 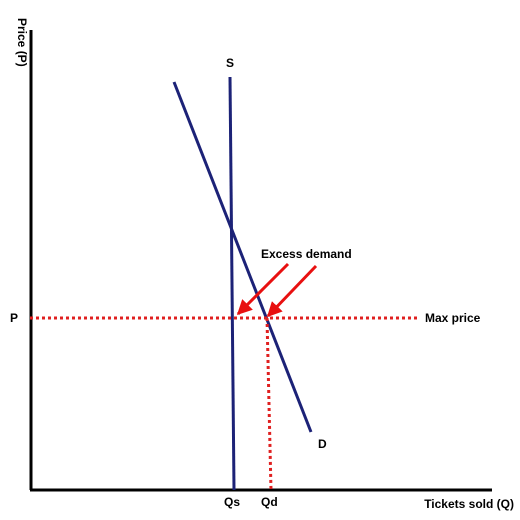 I want to click on excess-demand-arrow-right, so click(x=292, y=291).